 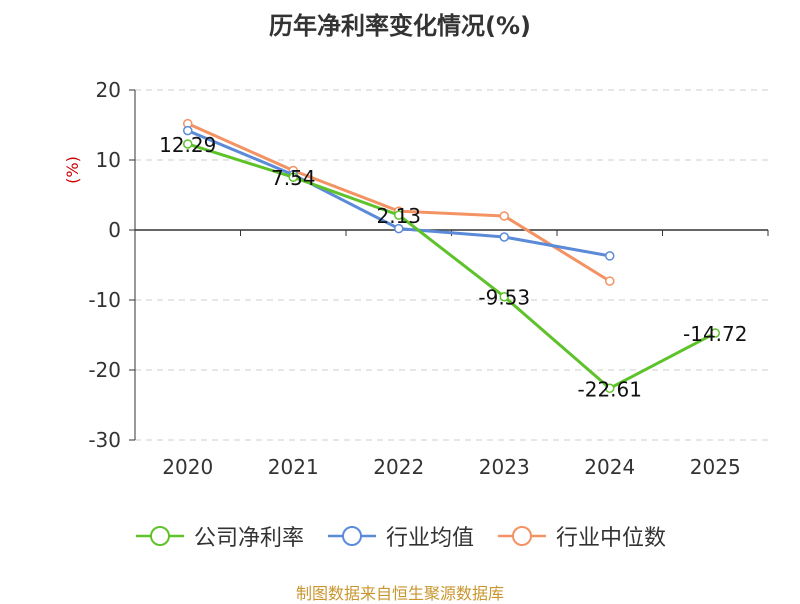 I want to click on data-label: 7.54, so click(x=293, y=178).